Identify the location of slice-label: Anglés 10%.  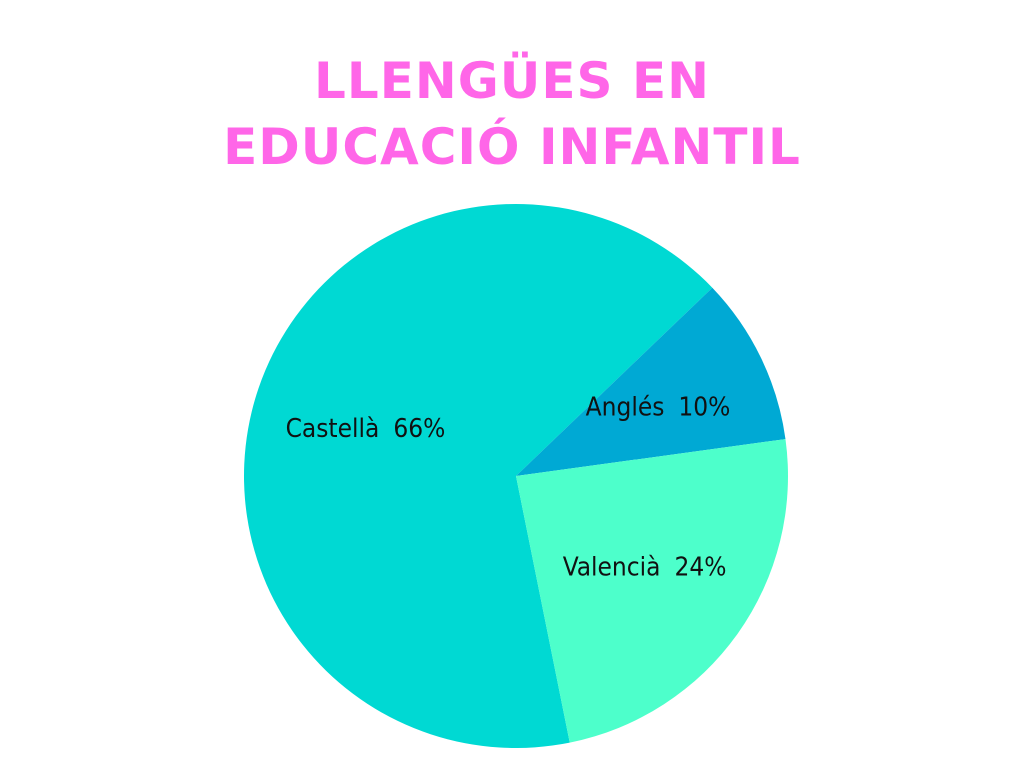
(658, 407).